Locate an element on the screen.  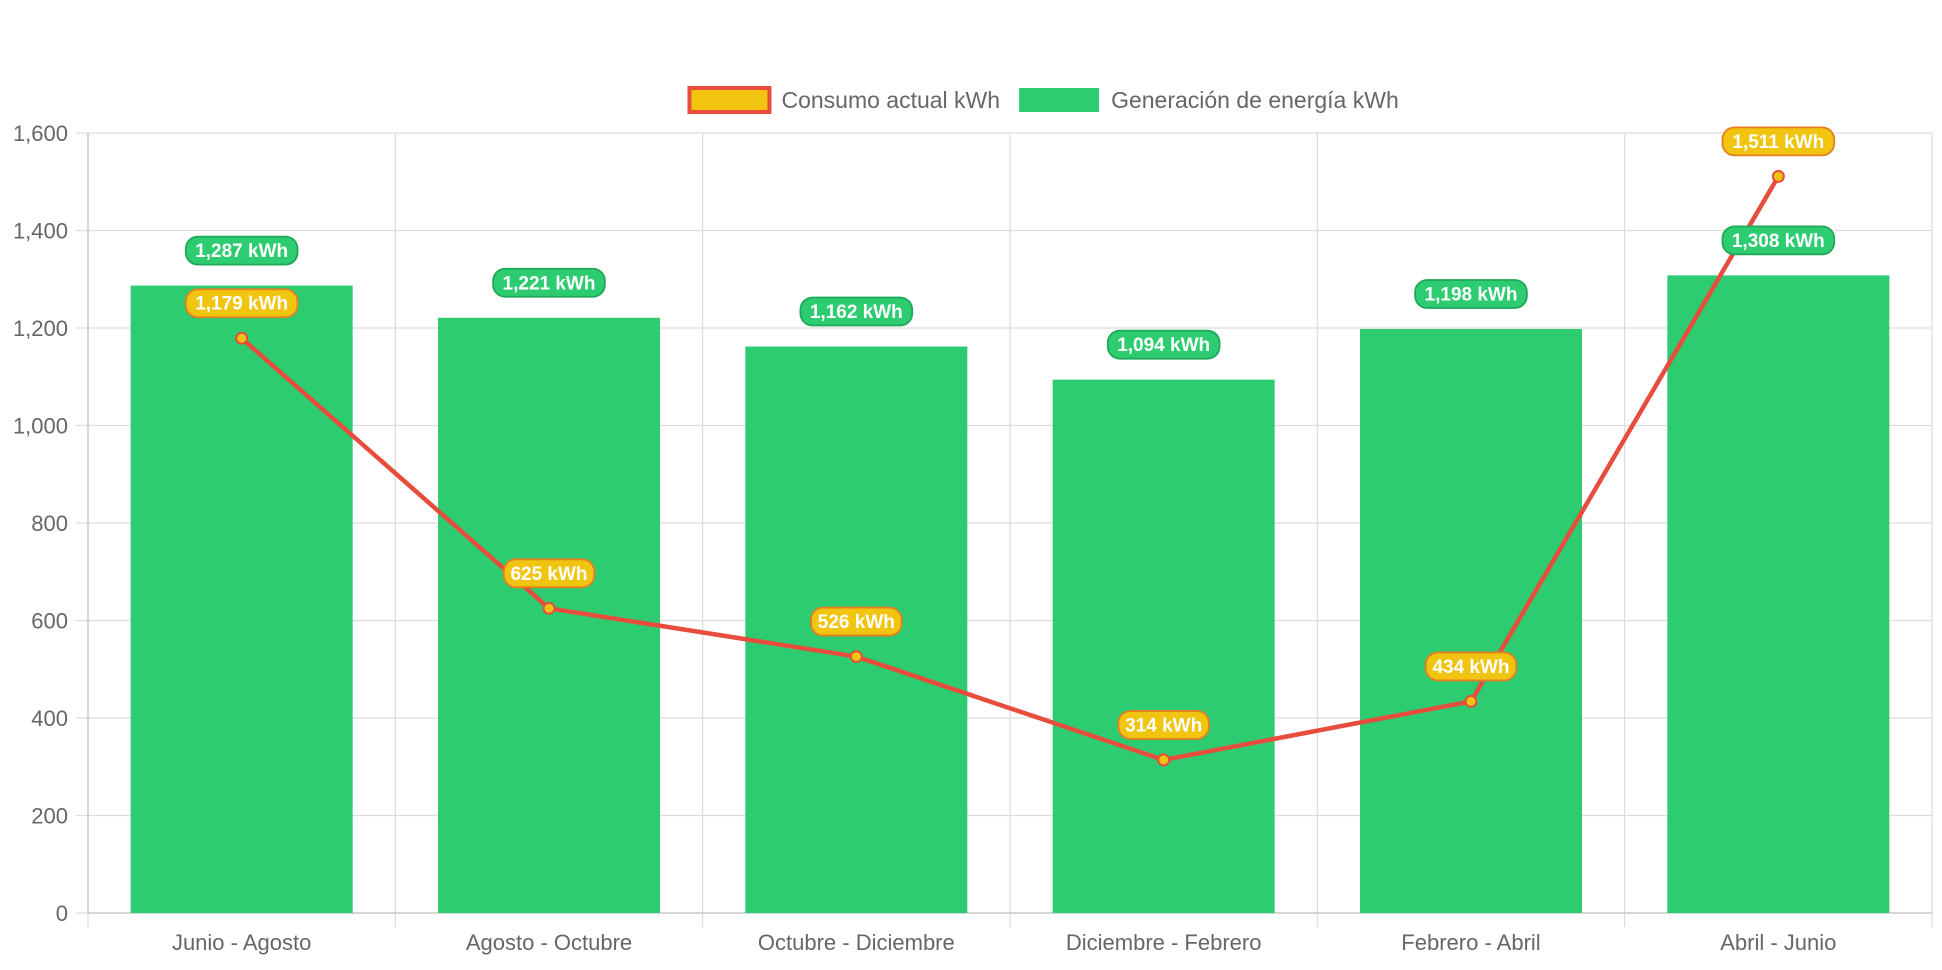
line-data-label: 625 kWh is located at coordinates (548, 574).